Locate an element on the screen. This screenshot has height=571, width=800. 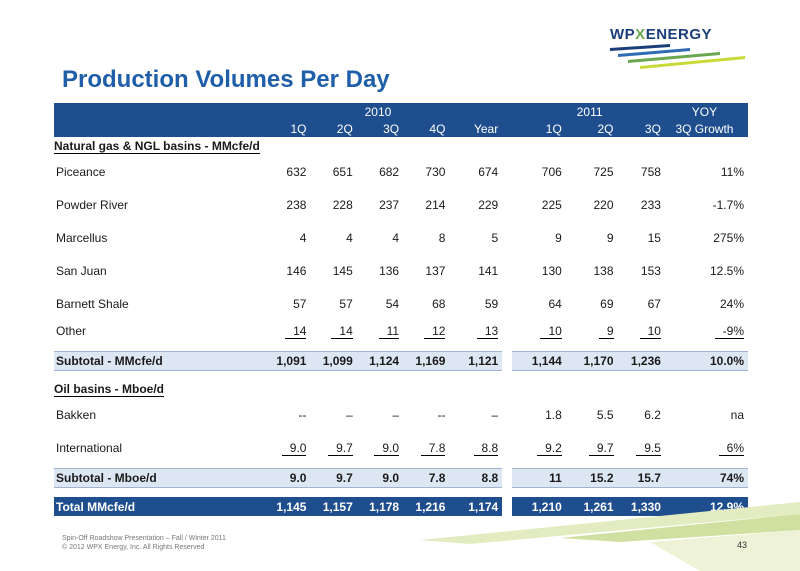
year-2010-label: 2010 is located at coordinates (380, 111).